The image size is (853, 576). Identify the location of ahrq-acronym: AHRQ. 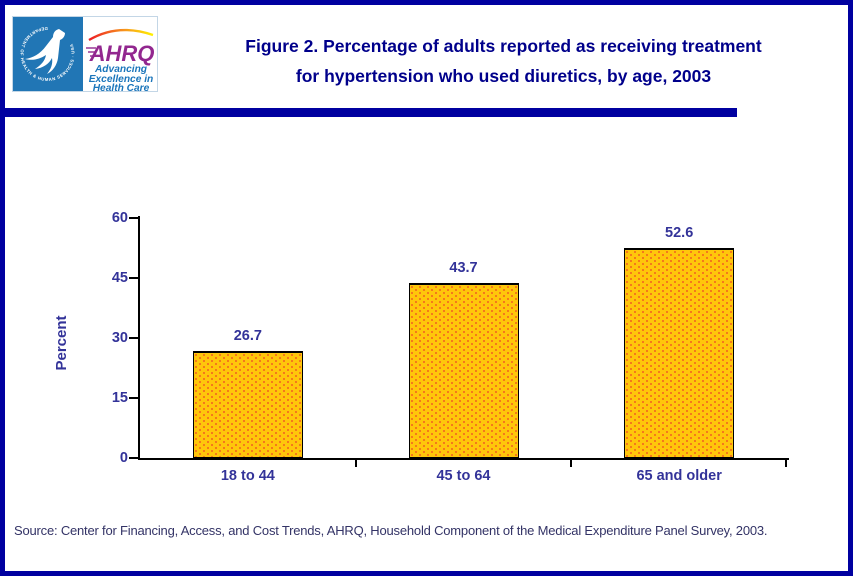
(122, 53).